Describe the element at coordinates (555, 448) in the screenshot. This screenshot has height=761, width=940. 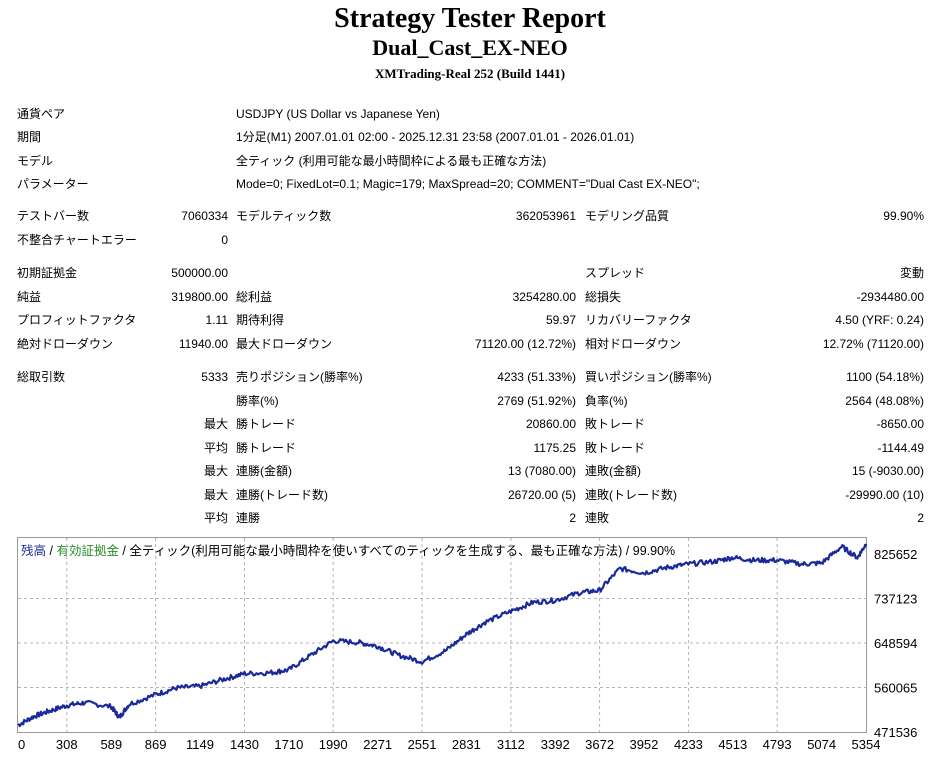
I see `avg-win-value: 1175.25` at that location.